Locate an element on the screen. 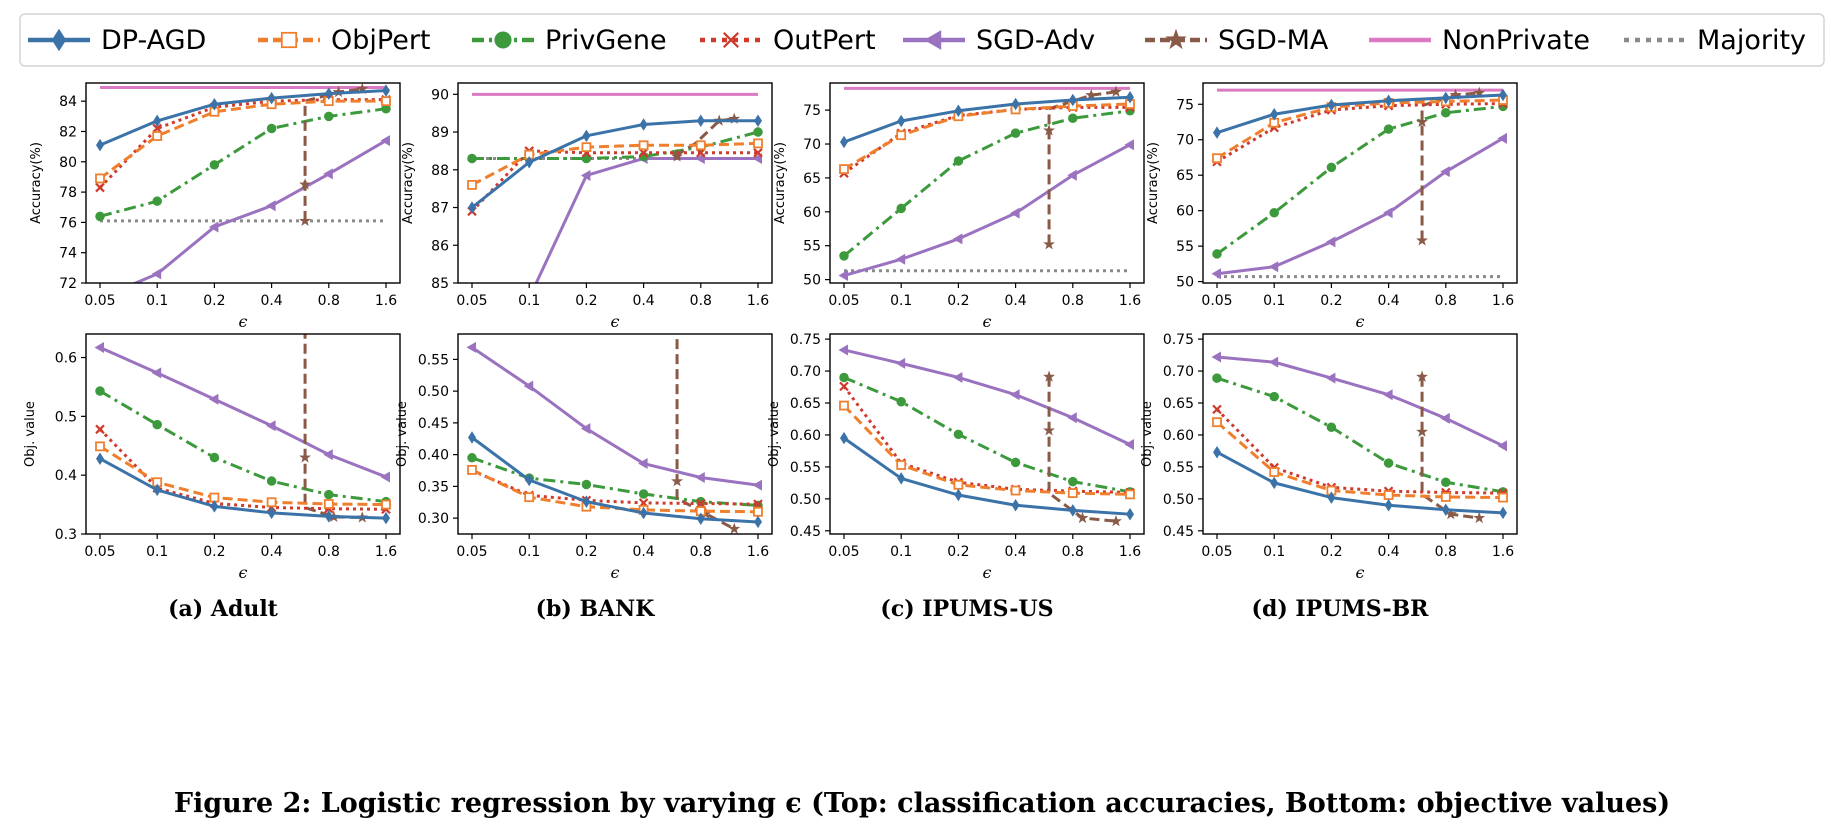 This screenshot has width=1844, height=836. series-dp-agd is located at coordinates (987, 119).